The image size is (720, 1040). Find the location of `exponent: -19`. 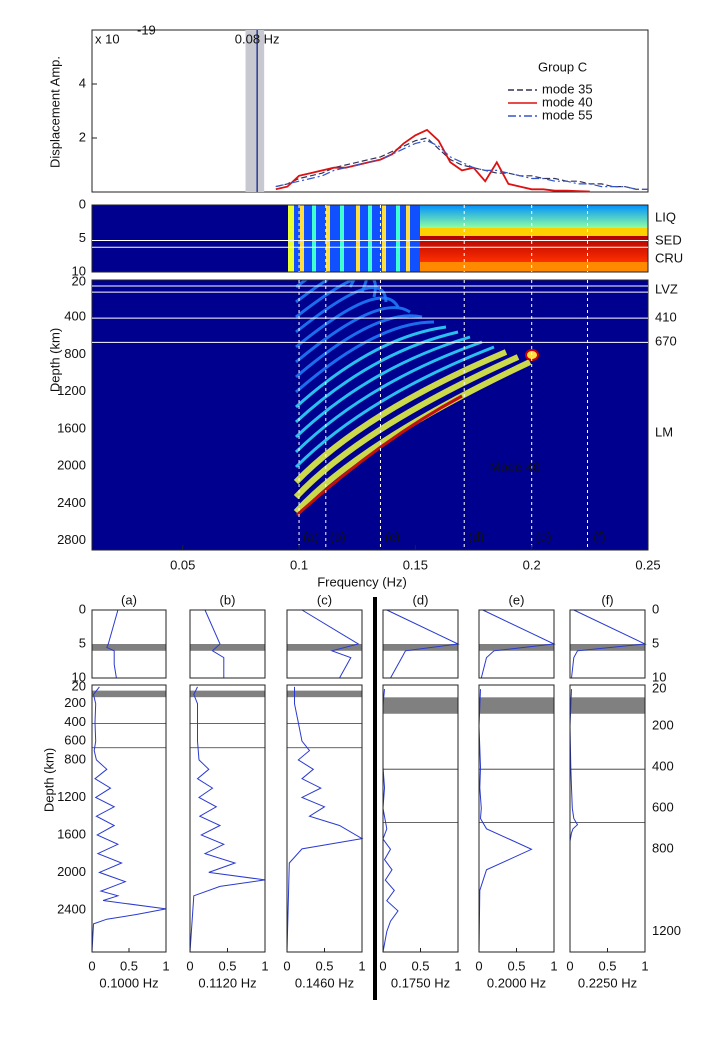

exponent: -19 is located at coordinates (146, 29).